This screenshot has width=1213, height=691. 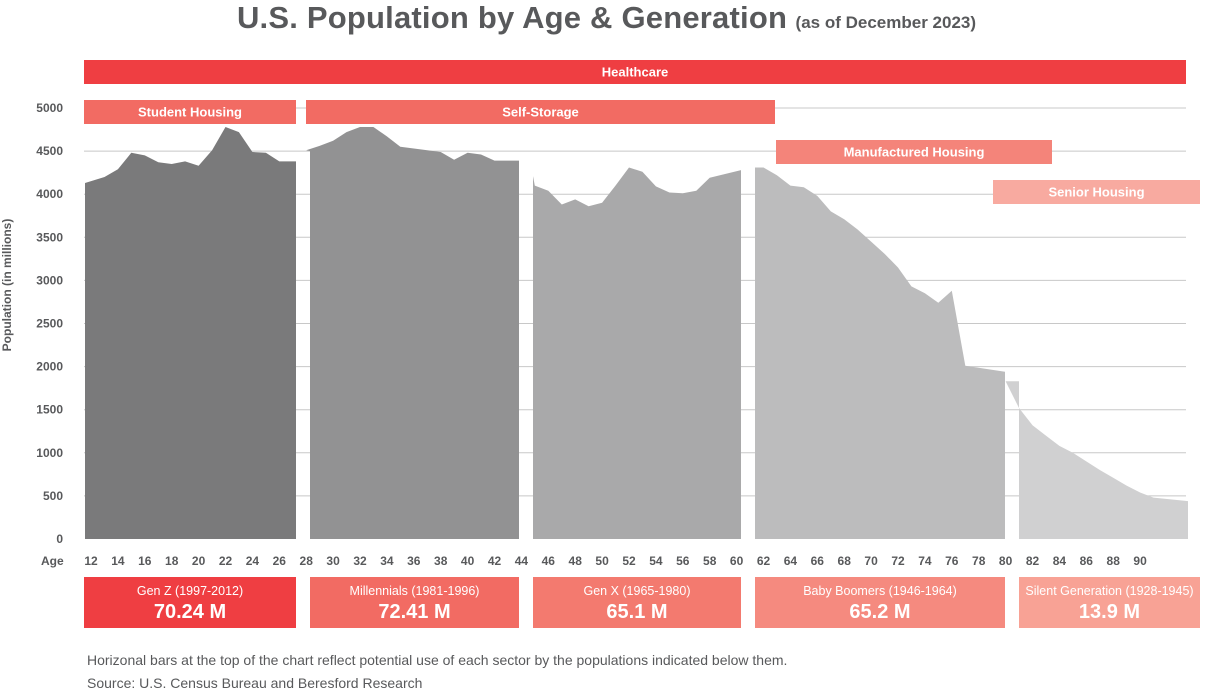 What do you see at coordinates (49, 151) in the screenshot?
I see `y-tick-label: 4500` at bounding box center [49, 151].